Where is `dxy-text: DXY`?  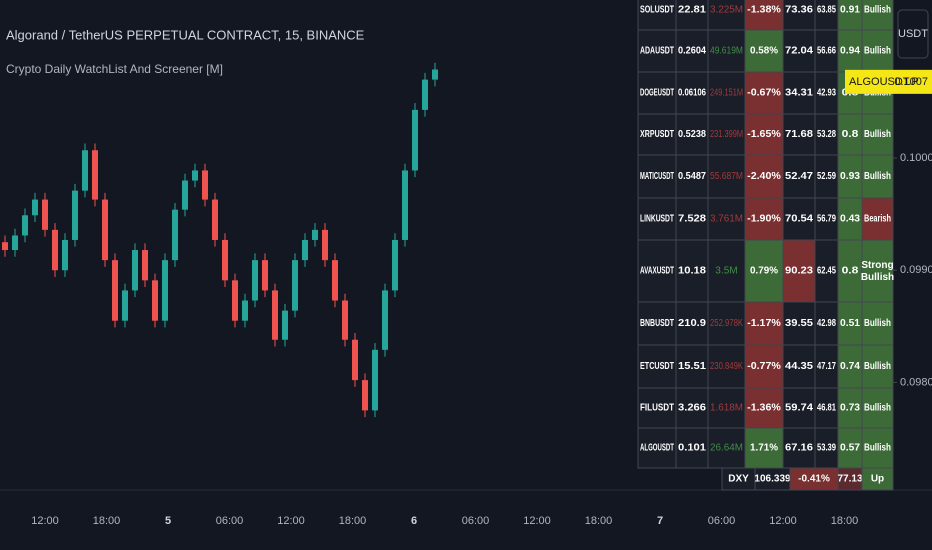
dxy-text: DXY is located at coordinates (738, 479).